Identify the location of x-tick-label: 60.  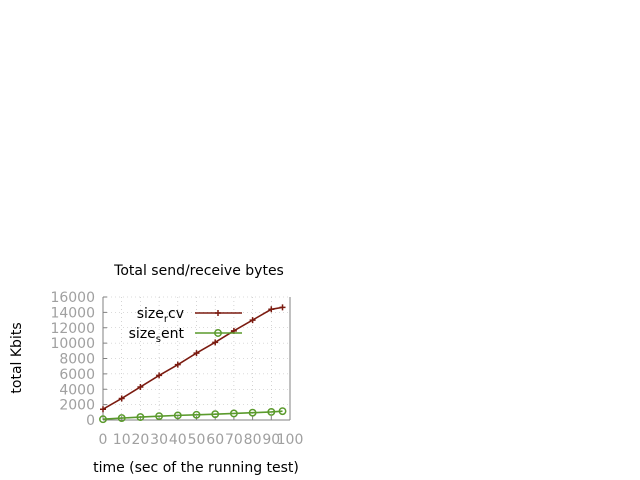
(215, 440).